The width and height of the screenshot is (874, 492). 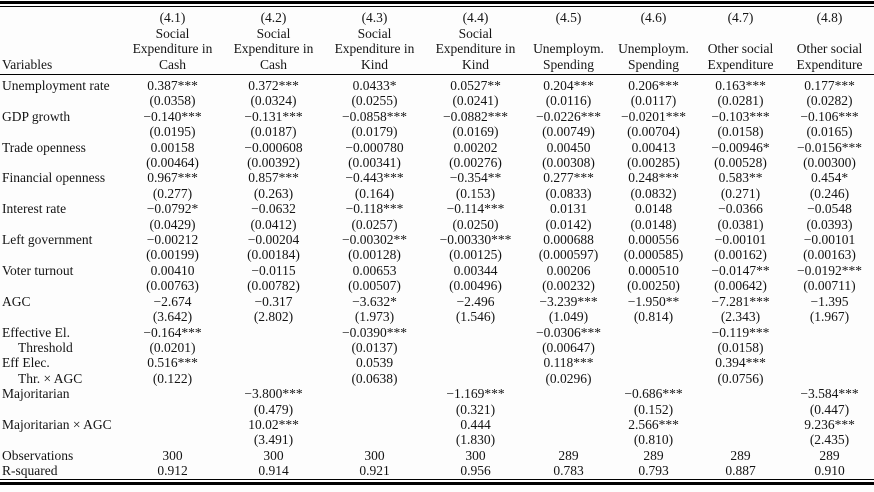 I want to click on se-cell: (0.00496), so click(x=475, y=286).